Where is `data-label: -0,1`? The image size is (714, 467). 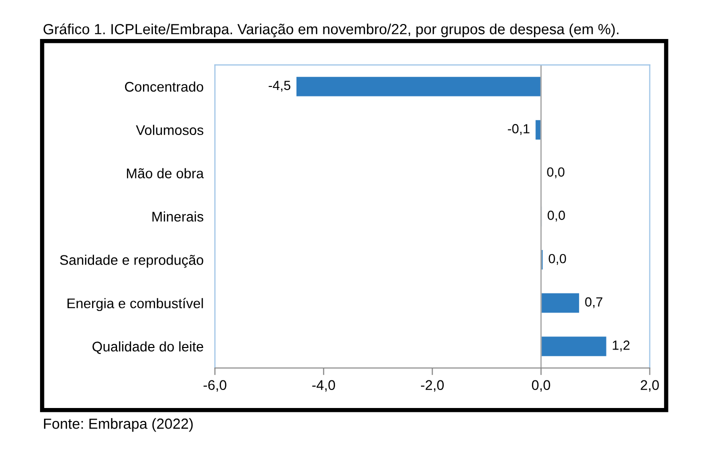 data-label: -0,1 is located at coordinates (519, 129).